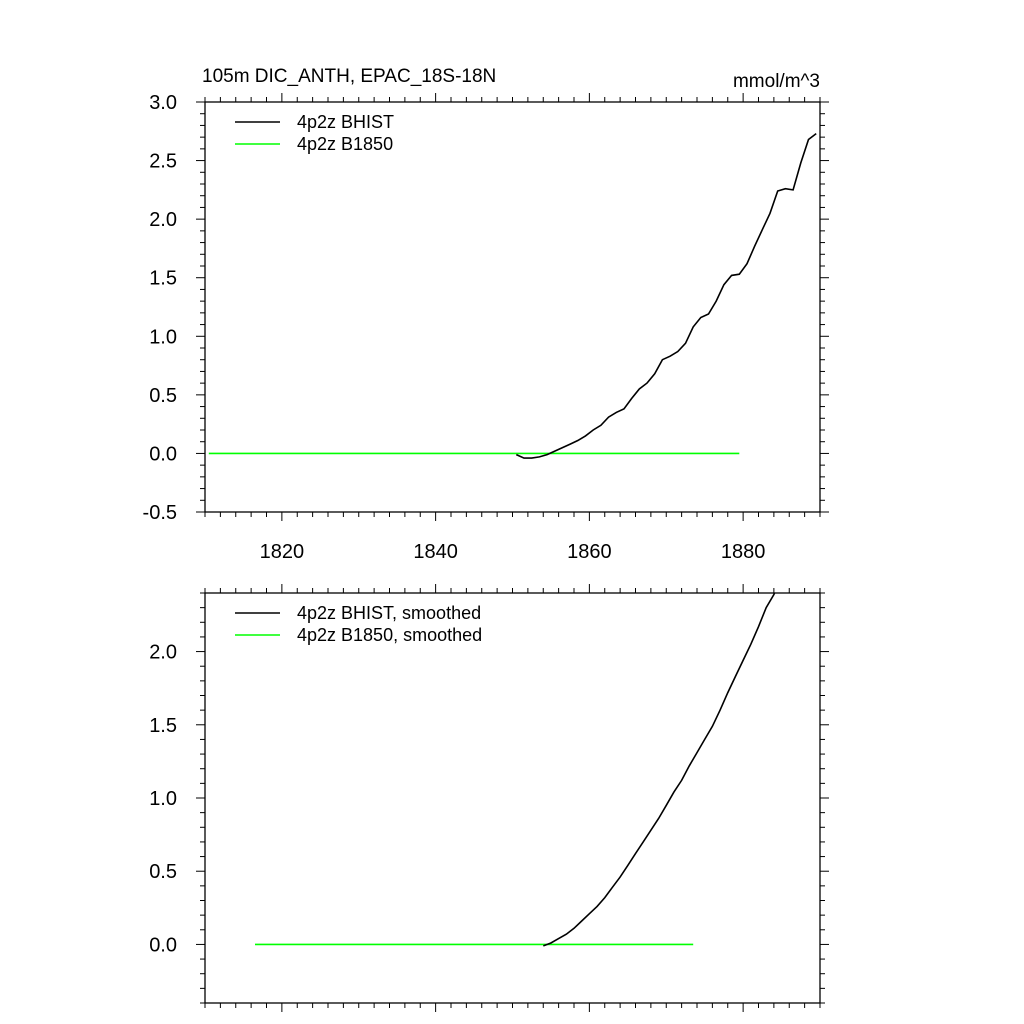  I want to click on x-tick-label: 1840, so click(435, 552).